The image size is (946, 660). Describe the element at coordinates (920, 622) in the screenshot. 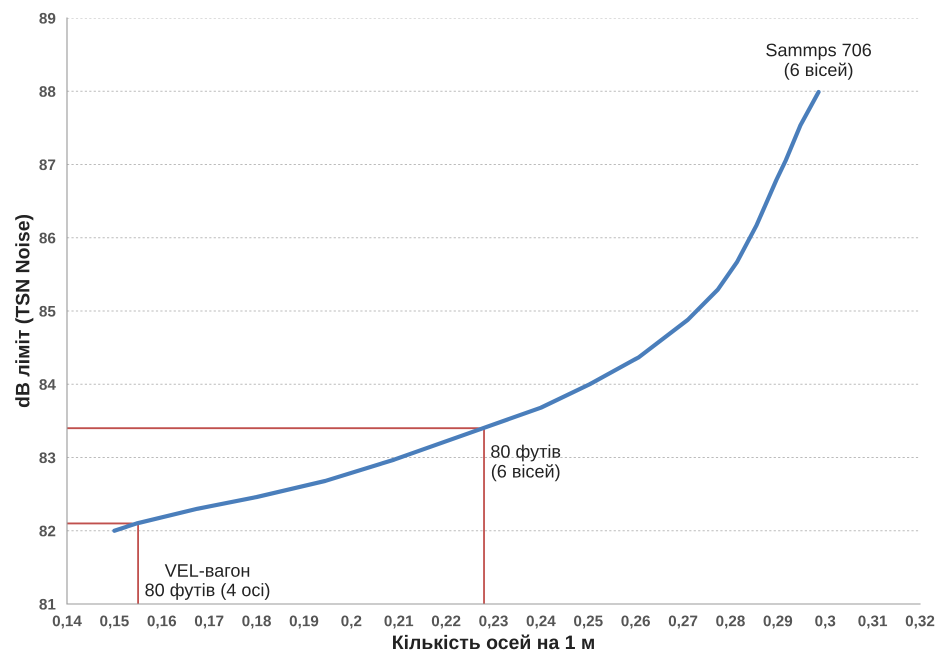

I see `x-tick-label: 0,32` at that location.